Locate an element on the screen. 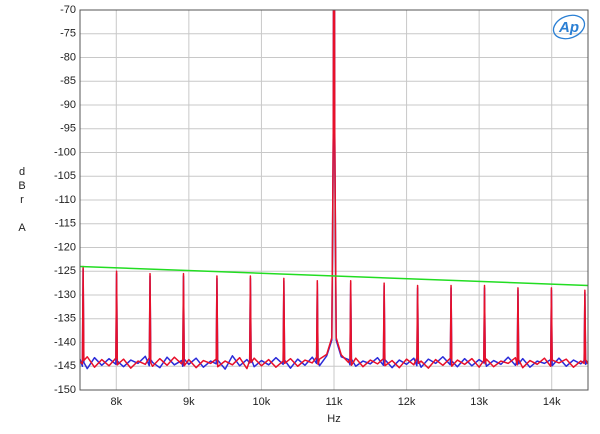  y-tick-label: -140 is located at coordinates (65, 342).